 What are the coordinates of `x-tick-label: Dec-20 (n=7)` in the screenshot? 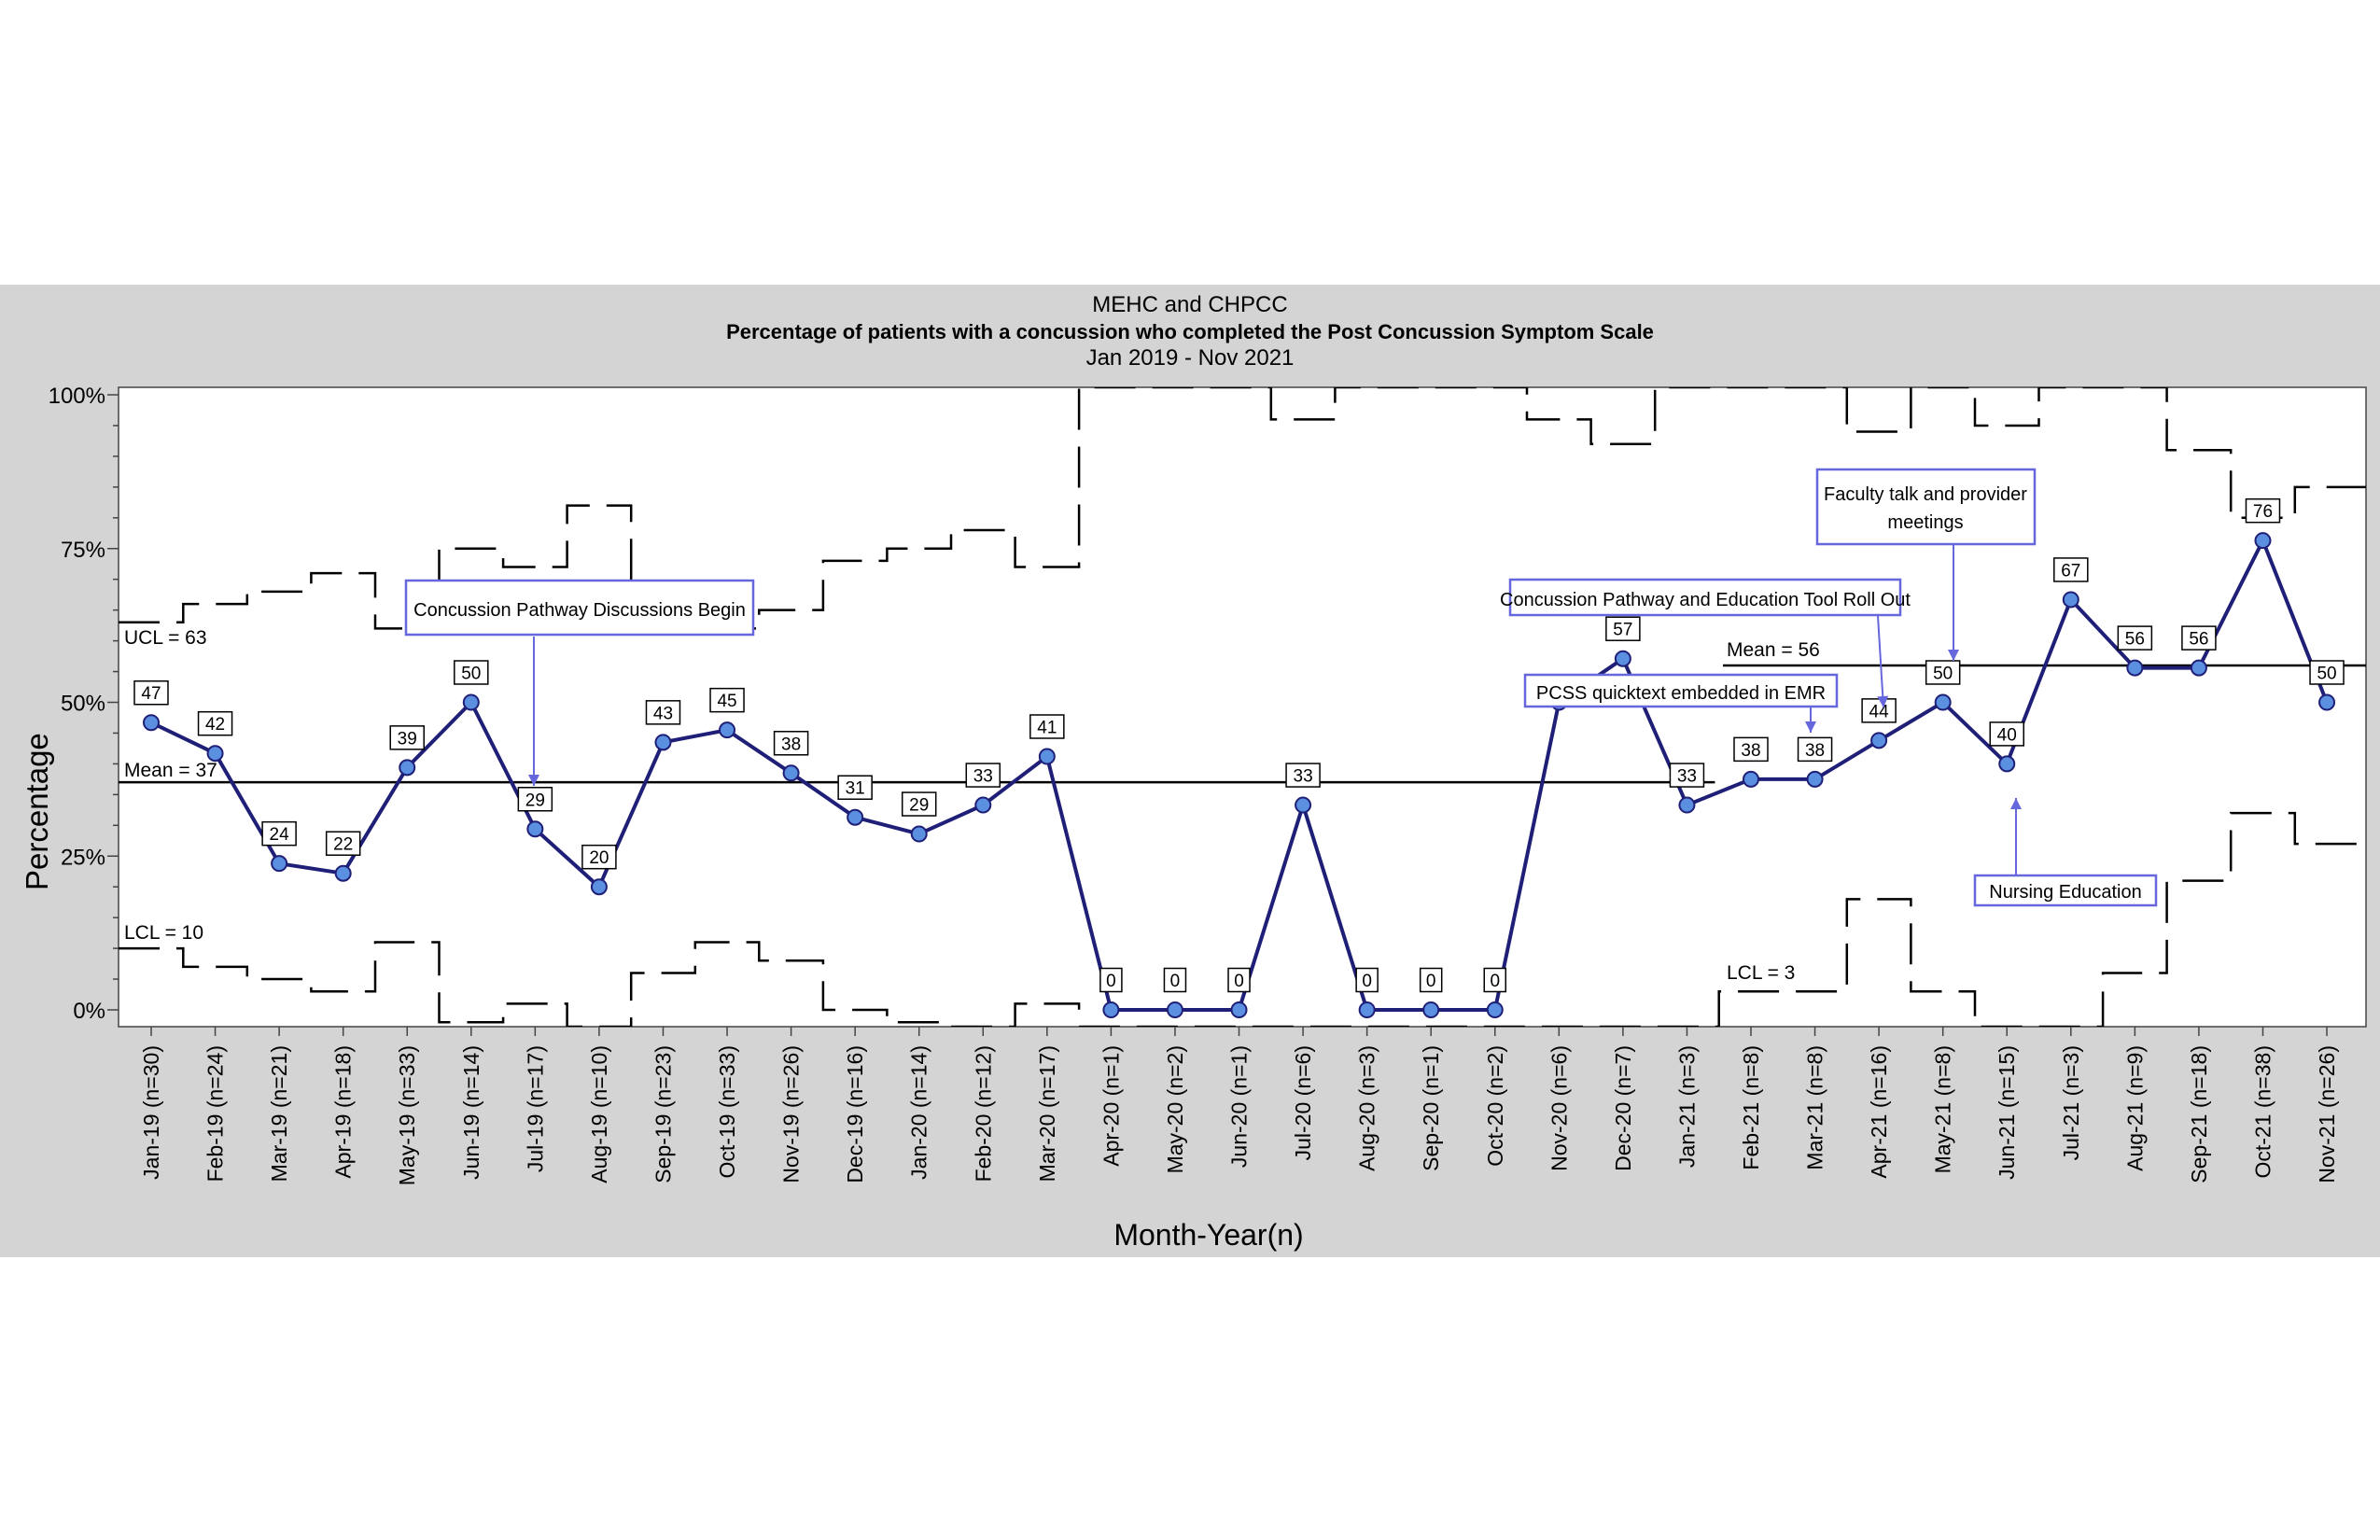 It's located at (1623, 1108).